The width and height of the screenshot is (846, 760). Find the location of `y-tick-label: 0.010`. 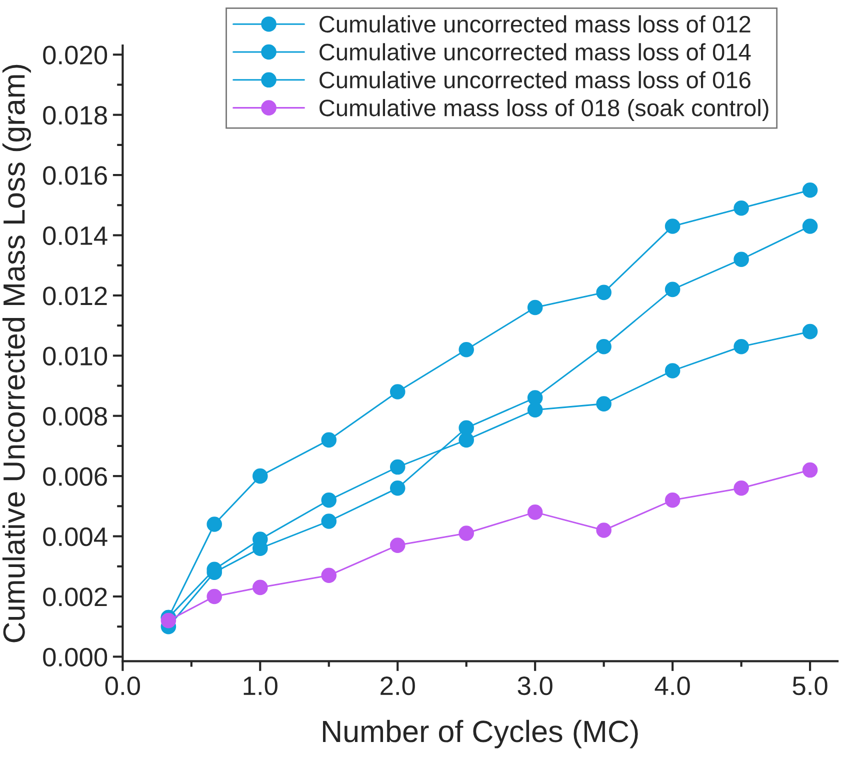

y-tick-label: 0.010 is located at coordinates (75, 356).